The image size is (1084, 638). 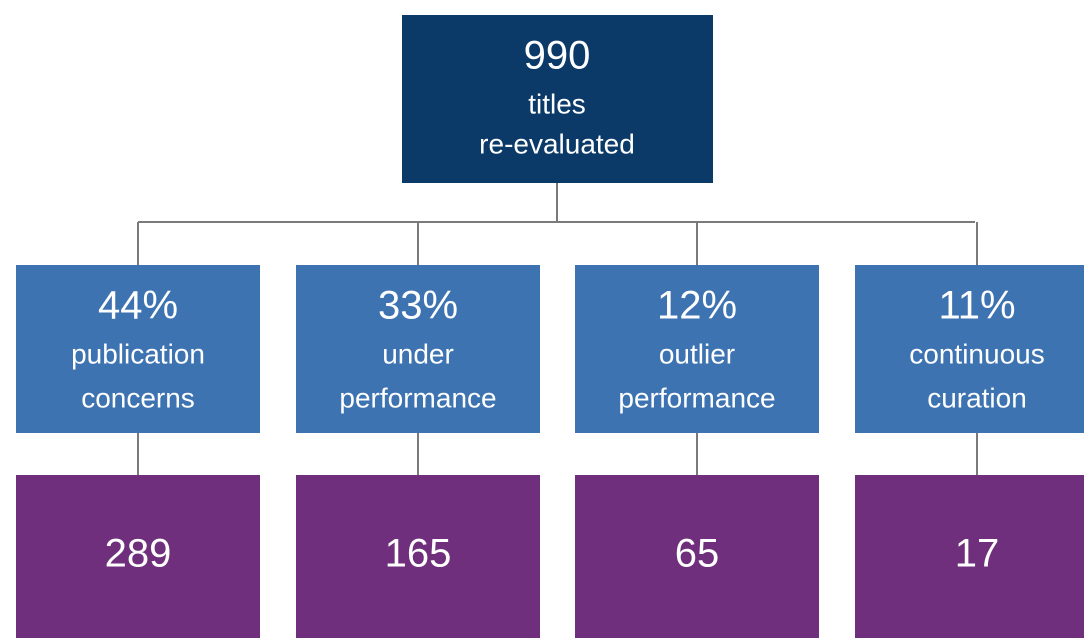 What do you see at coordinates (697, 353) in the screenshot?
I see `category-line: outlier` at bounding box center [697, 353].